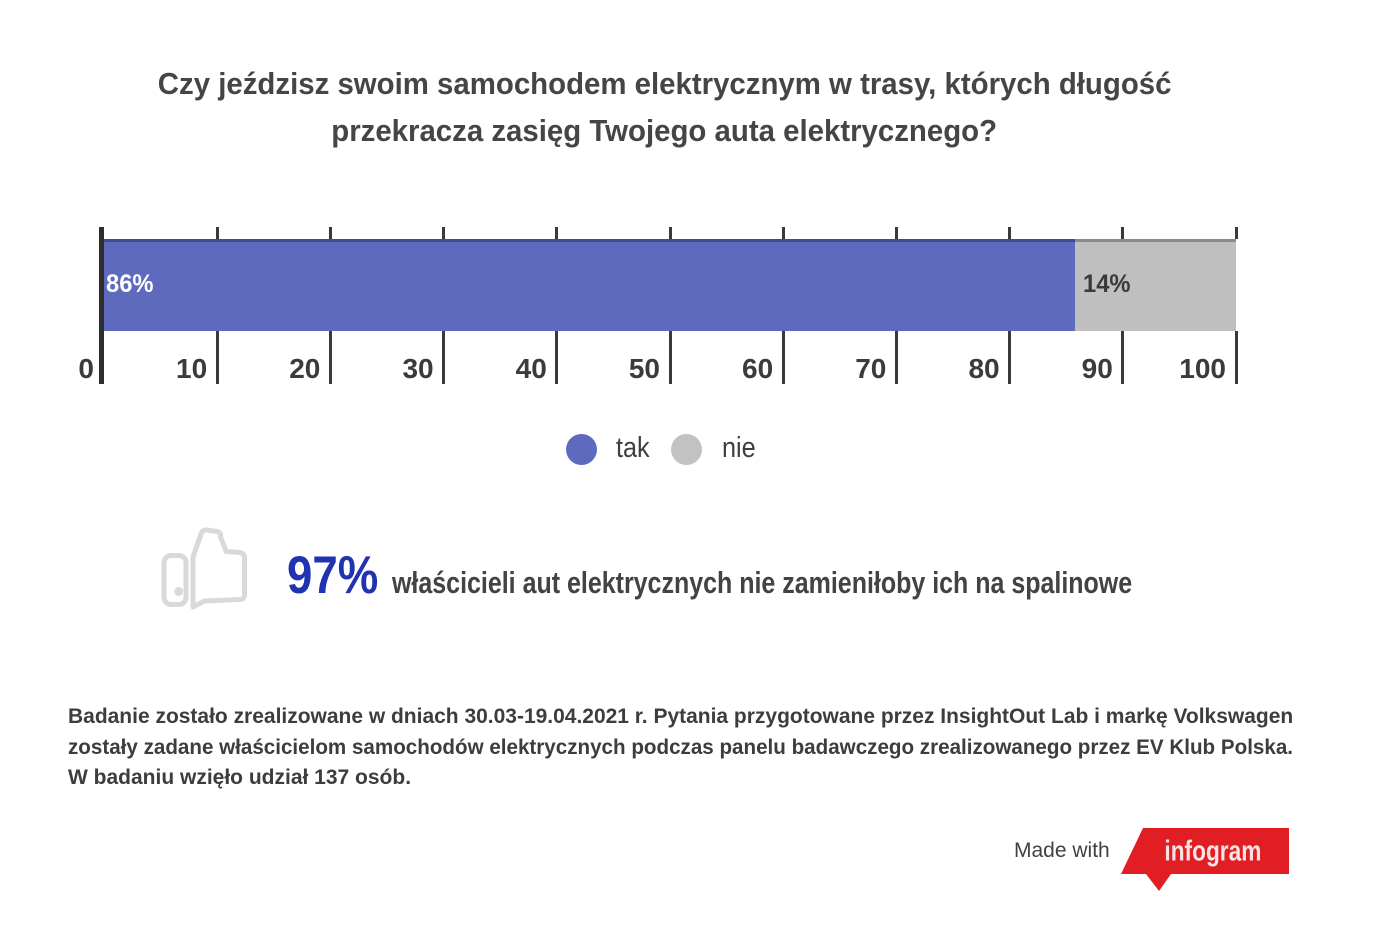  I want to click on svg-text: infogram, so click(1212, 852).